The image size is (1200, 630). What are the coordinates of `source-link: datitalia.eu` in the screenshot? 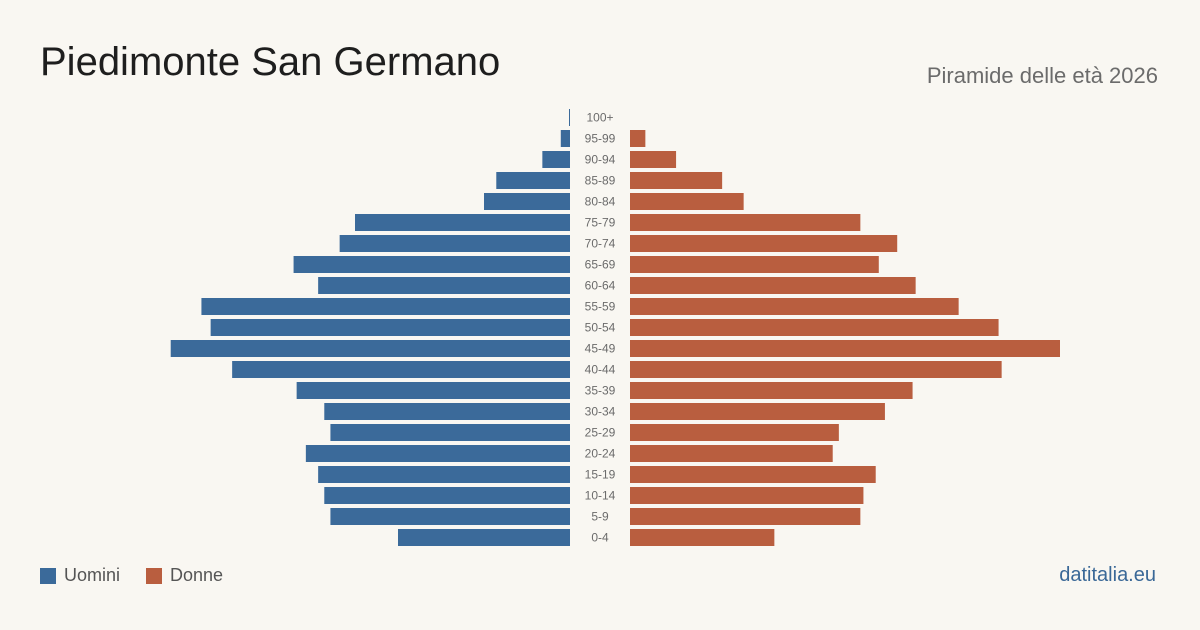 It's located at (1107, 575).